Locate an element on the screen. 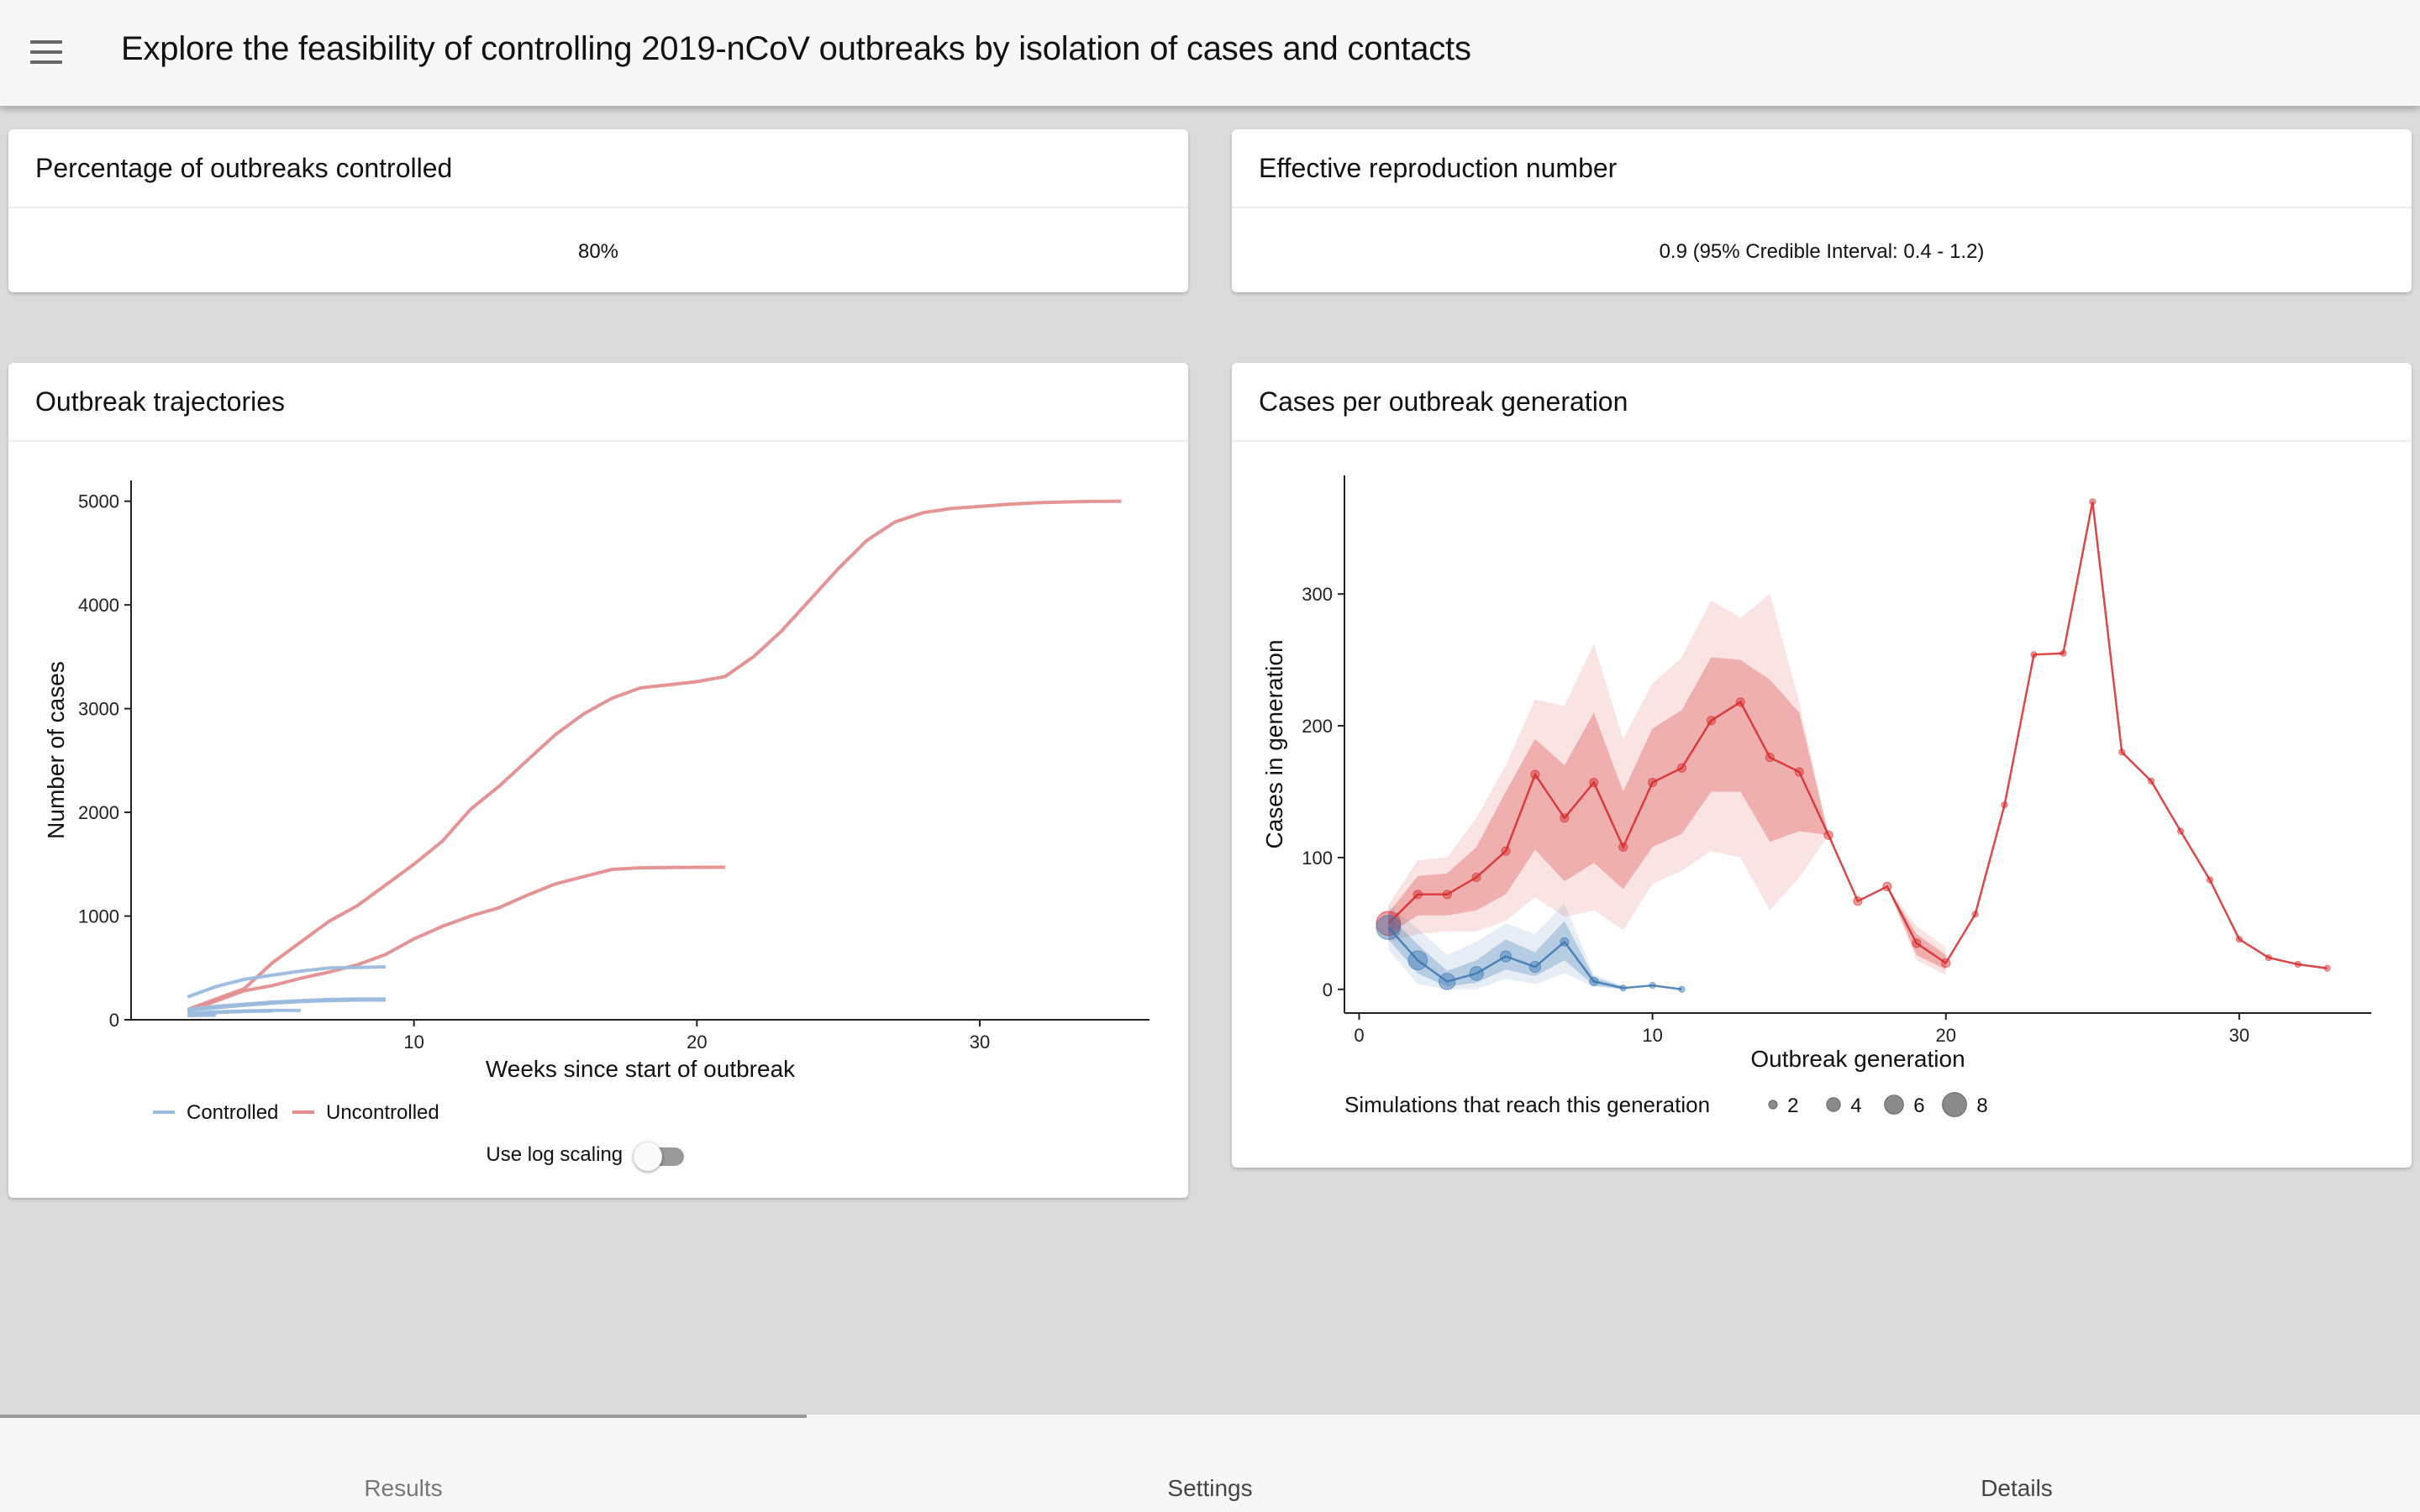  y-tick-label: 4000 is located at coordinates (98, 605).